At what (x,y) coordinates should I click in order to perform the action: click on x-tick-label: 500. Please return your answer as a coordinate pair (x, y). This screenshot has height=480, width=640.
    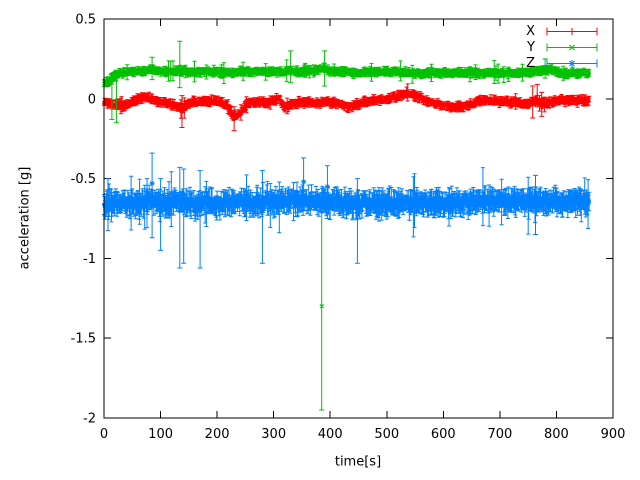
    Looking at the image, I should click on (386, 434).